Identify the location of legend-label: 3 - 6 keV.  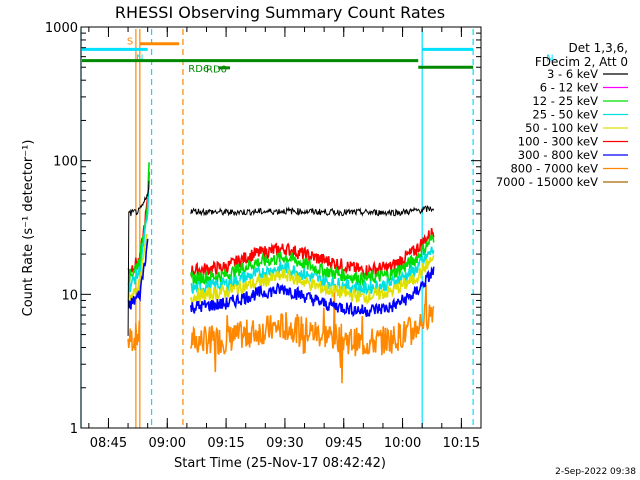
(572, 74).